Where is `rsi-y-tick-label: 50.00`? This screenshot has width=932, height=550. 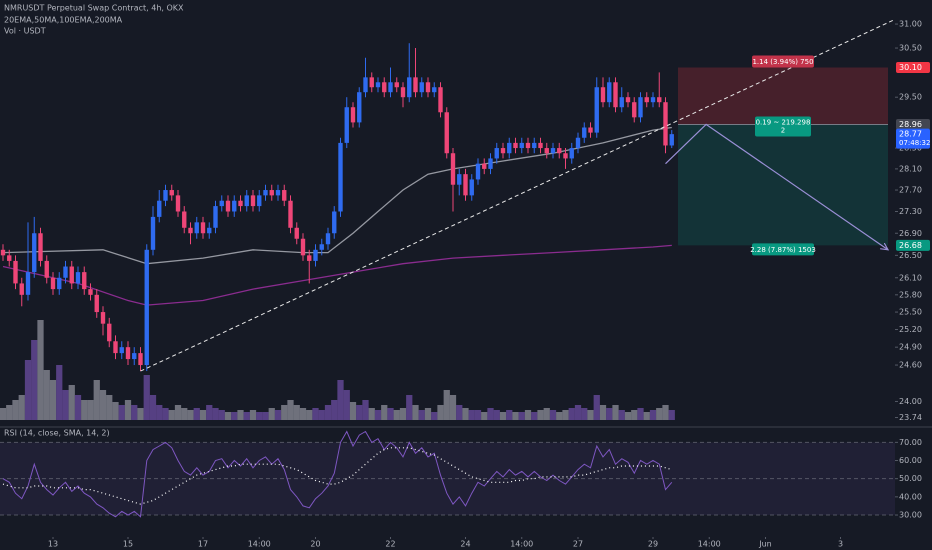 rsi-y-tick-label: 50.00 is located at coordinates (910, 478).